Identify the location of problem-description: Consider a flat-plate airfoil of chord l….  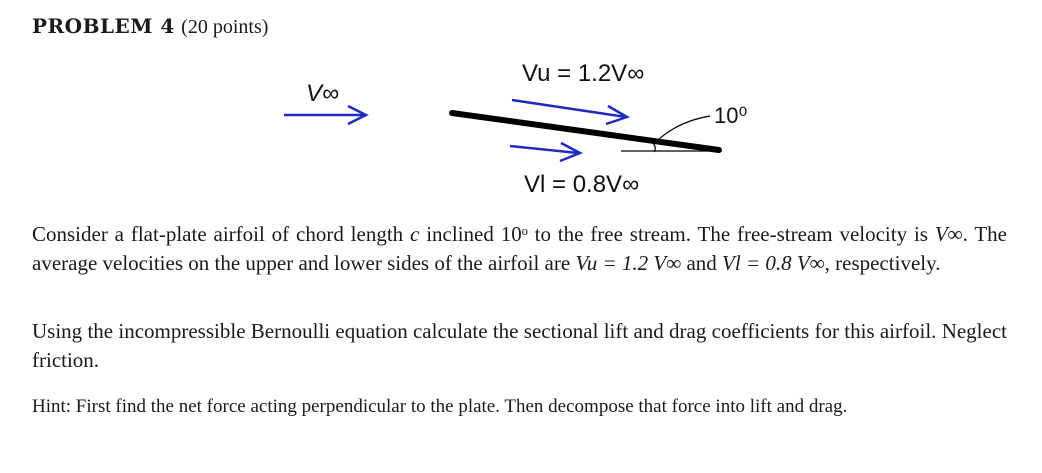
(519, 249).